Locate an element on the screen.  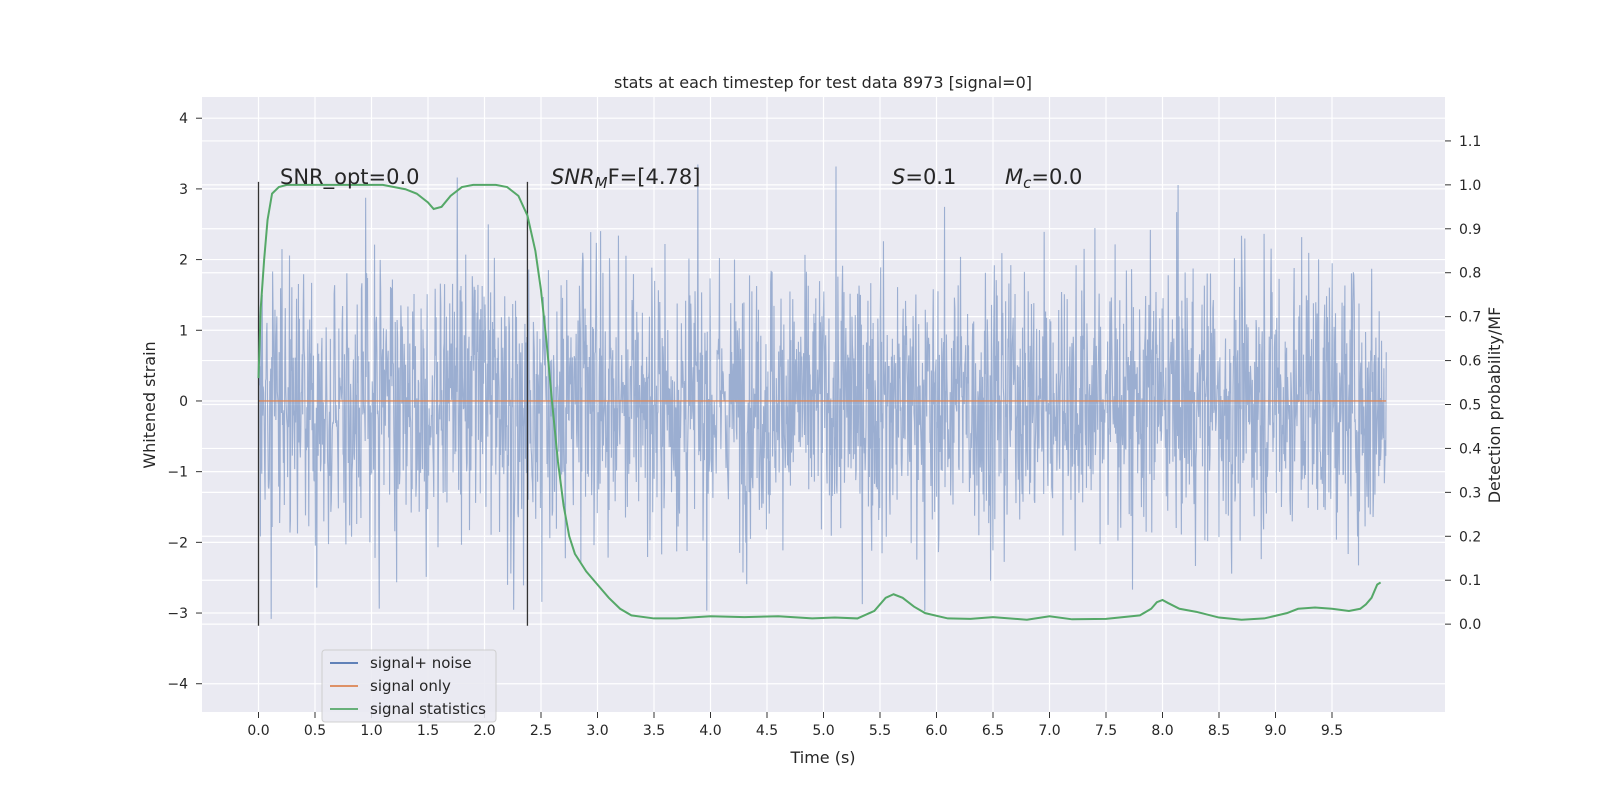
y-tick-label: −4 is located at coordinates (177, 685).